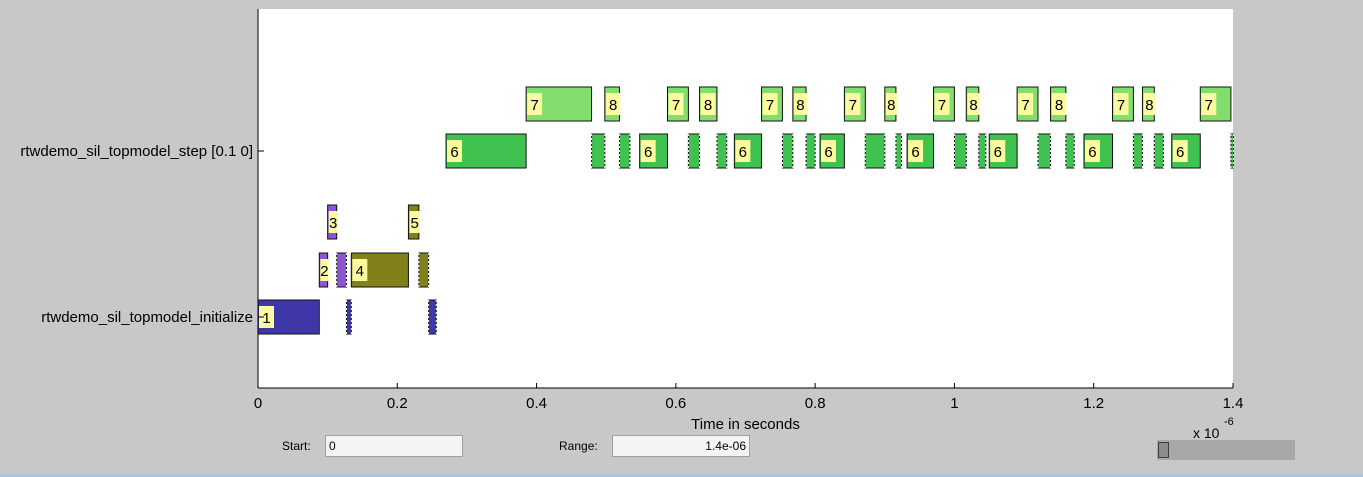  I want to click on segment-4-label-bg, so click(360, 270).